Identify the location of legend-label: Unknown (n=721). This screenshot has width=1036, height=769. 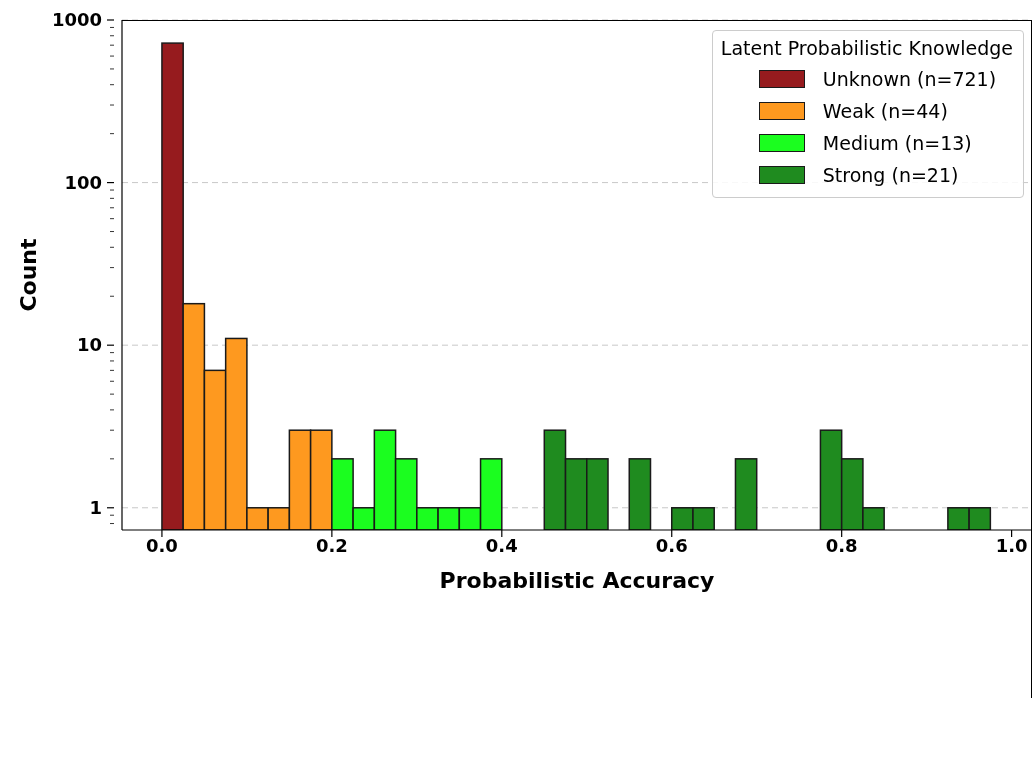
(909, 79).